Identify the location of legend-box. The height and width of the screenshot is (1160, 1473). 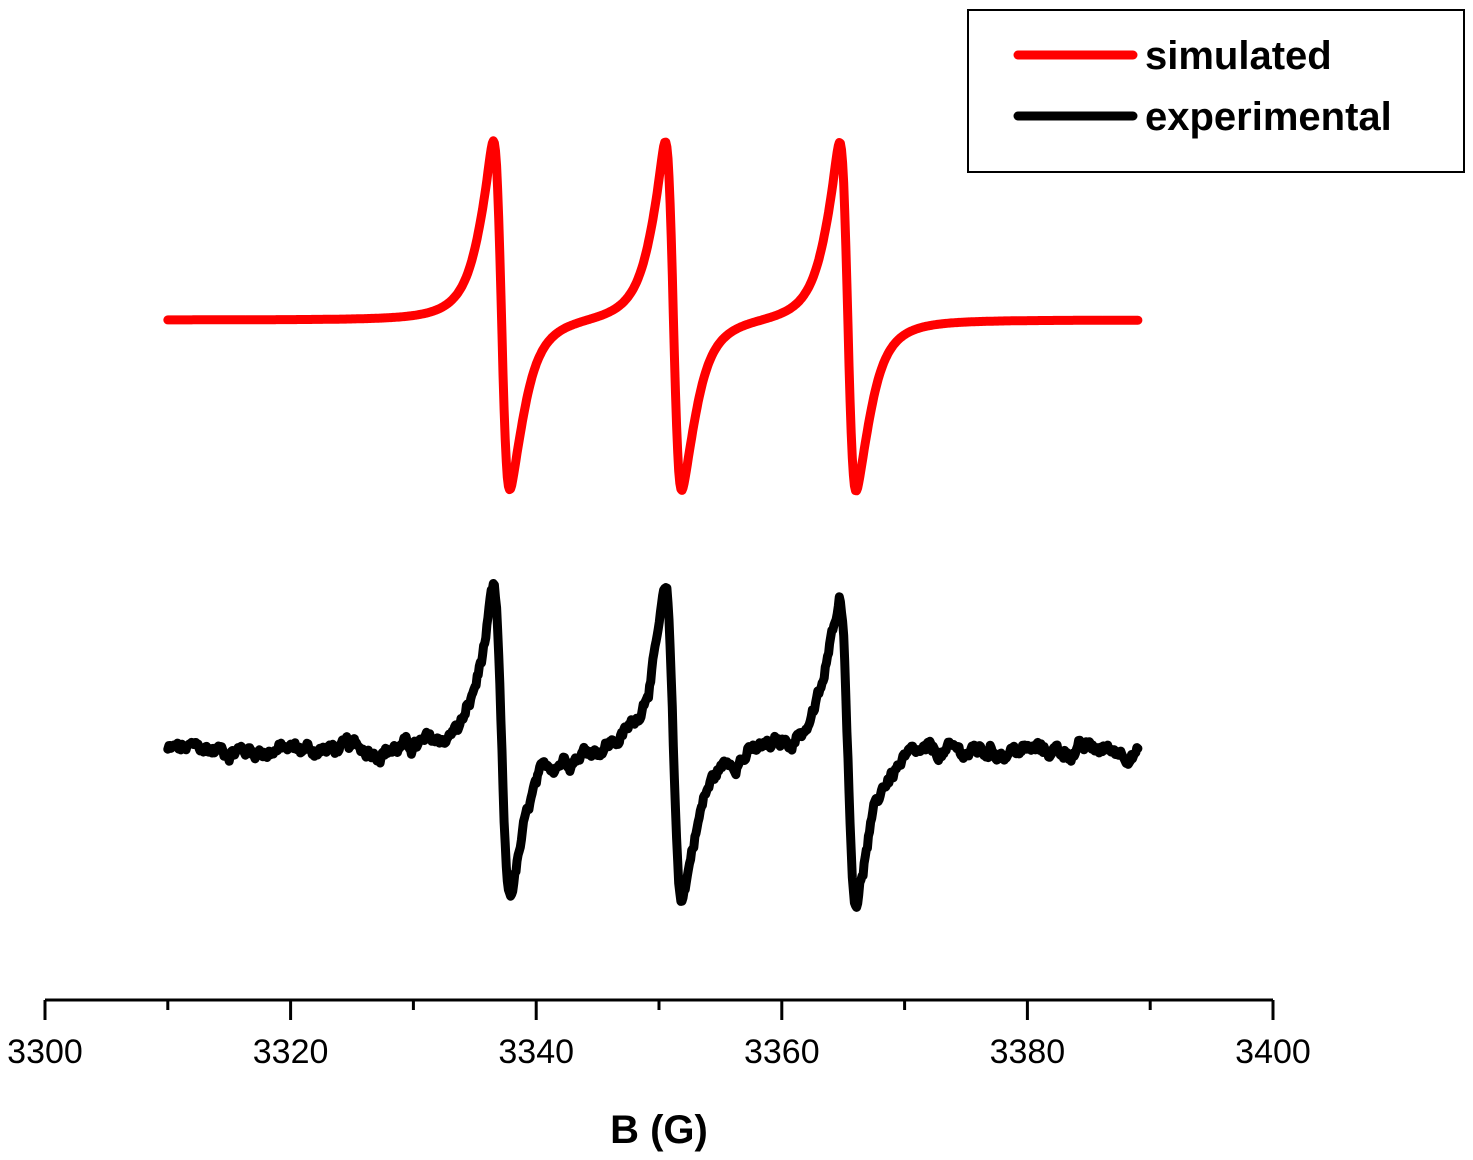
(1216, 91).